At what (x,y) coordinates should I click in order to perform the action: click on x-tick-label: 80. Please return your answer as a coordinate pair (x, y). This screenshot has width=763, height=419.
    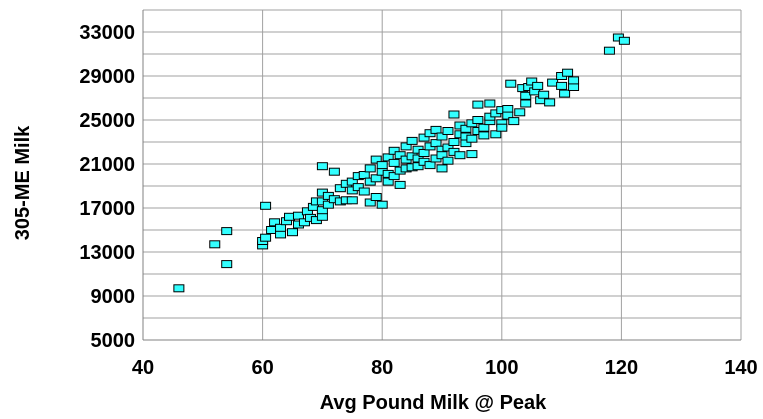
    Looking at the image, I should click on (382, 368).